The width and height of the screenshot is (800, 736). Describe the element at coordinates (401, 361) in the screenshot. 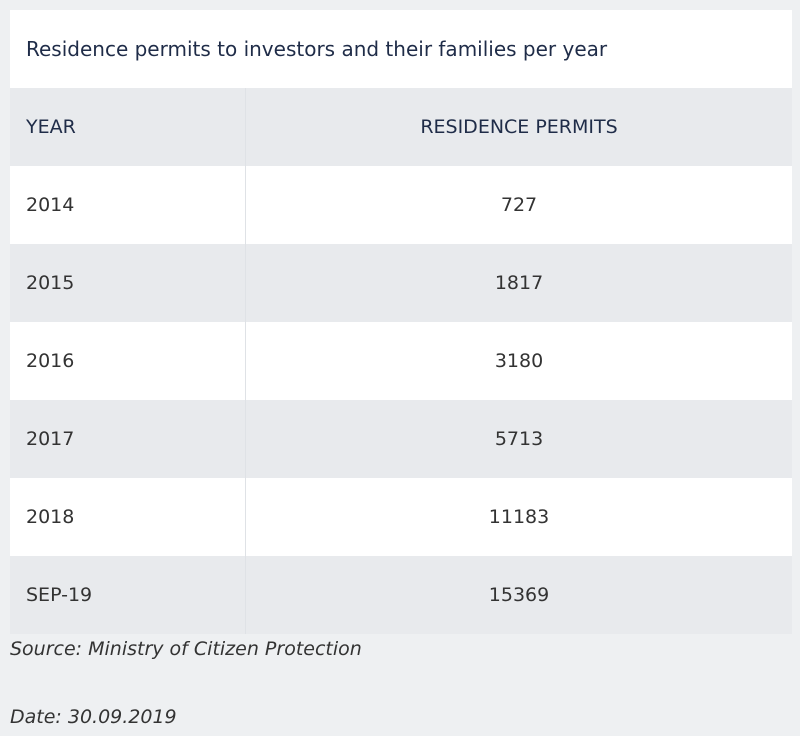

I see `table-row: 2016 3180` at that location.